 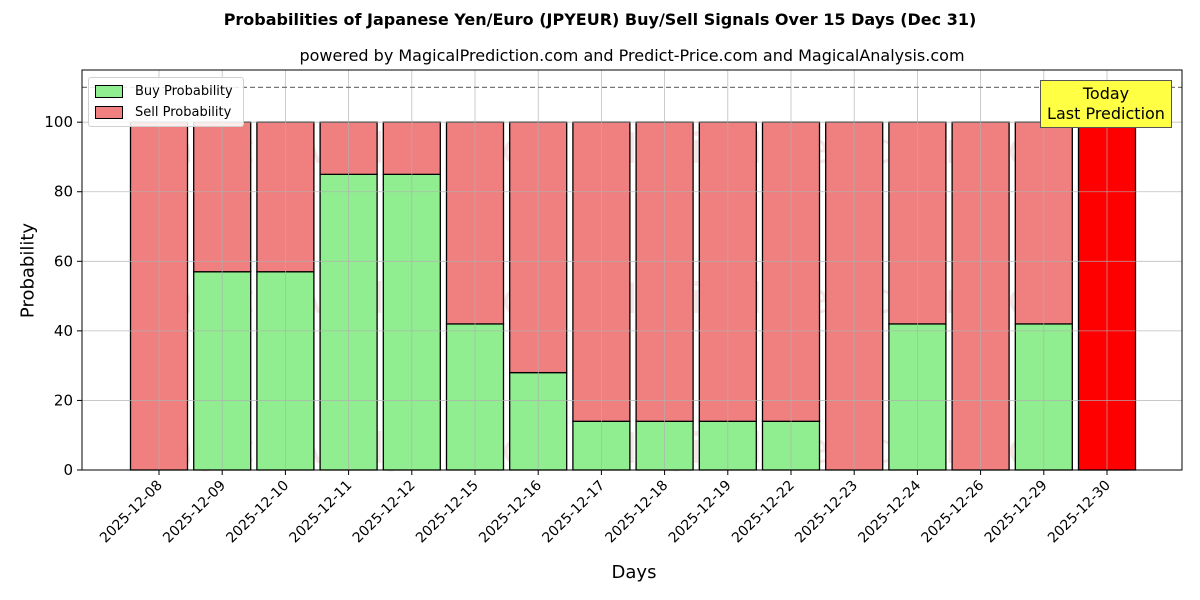 I want to click on legend-buy-label: Buy Probability, so click(x=184, y=91).